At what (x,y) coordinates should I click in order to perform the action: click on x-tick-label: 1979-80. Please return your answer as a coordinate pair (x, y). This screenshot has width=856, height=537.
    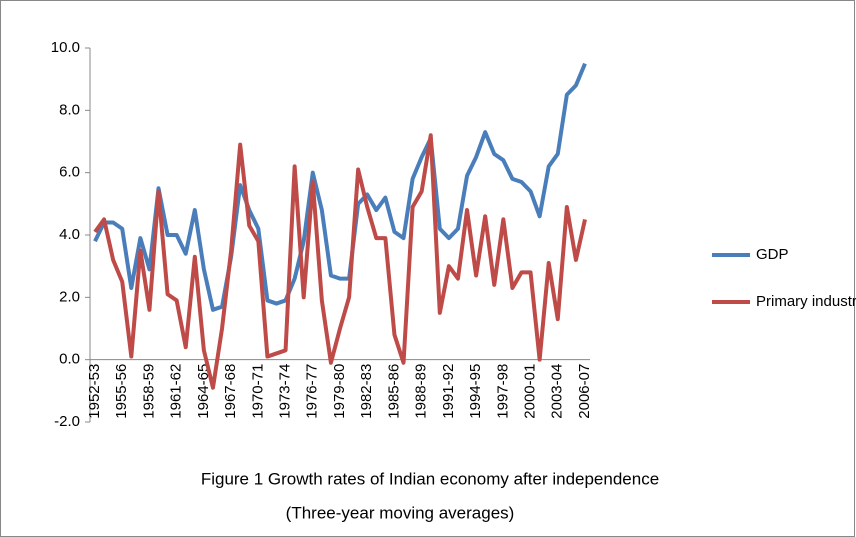
    Looking at the image, I should click on (339, 391).